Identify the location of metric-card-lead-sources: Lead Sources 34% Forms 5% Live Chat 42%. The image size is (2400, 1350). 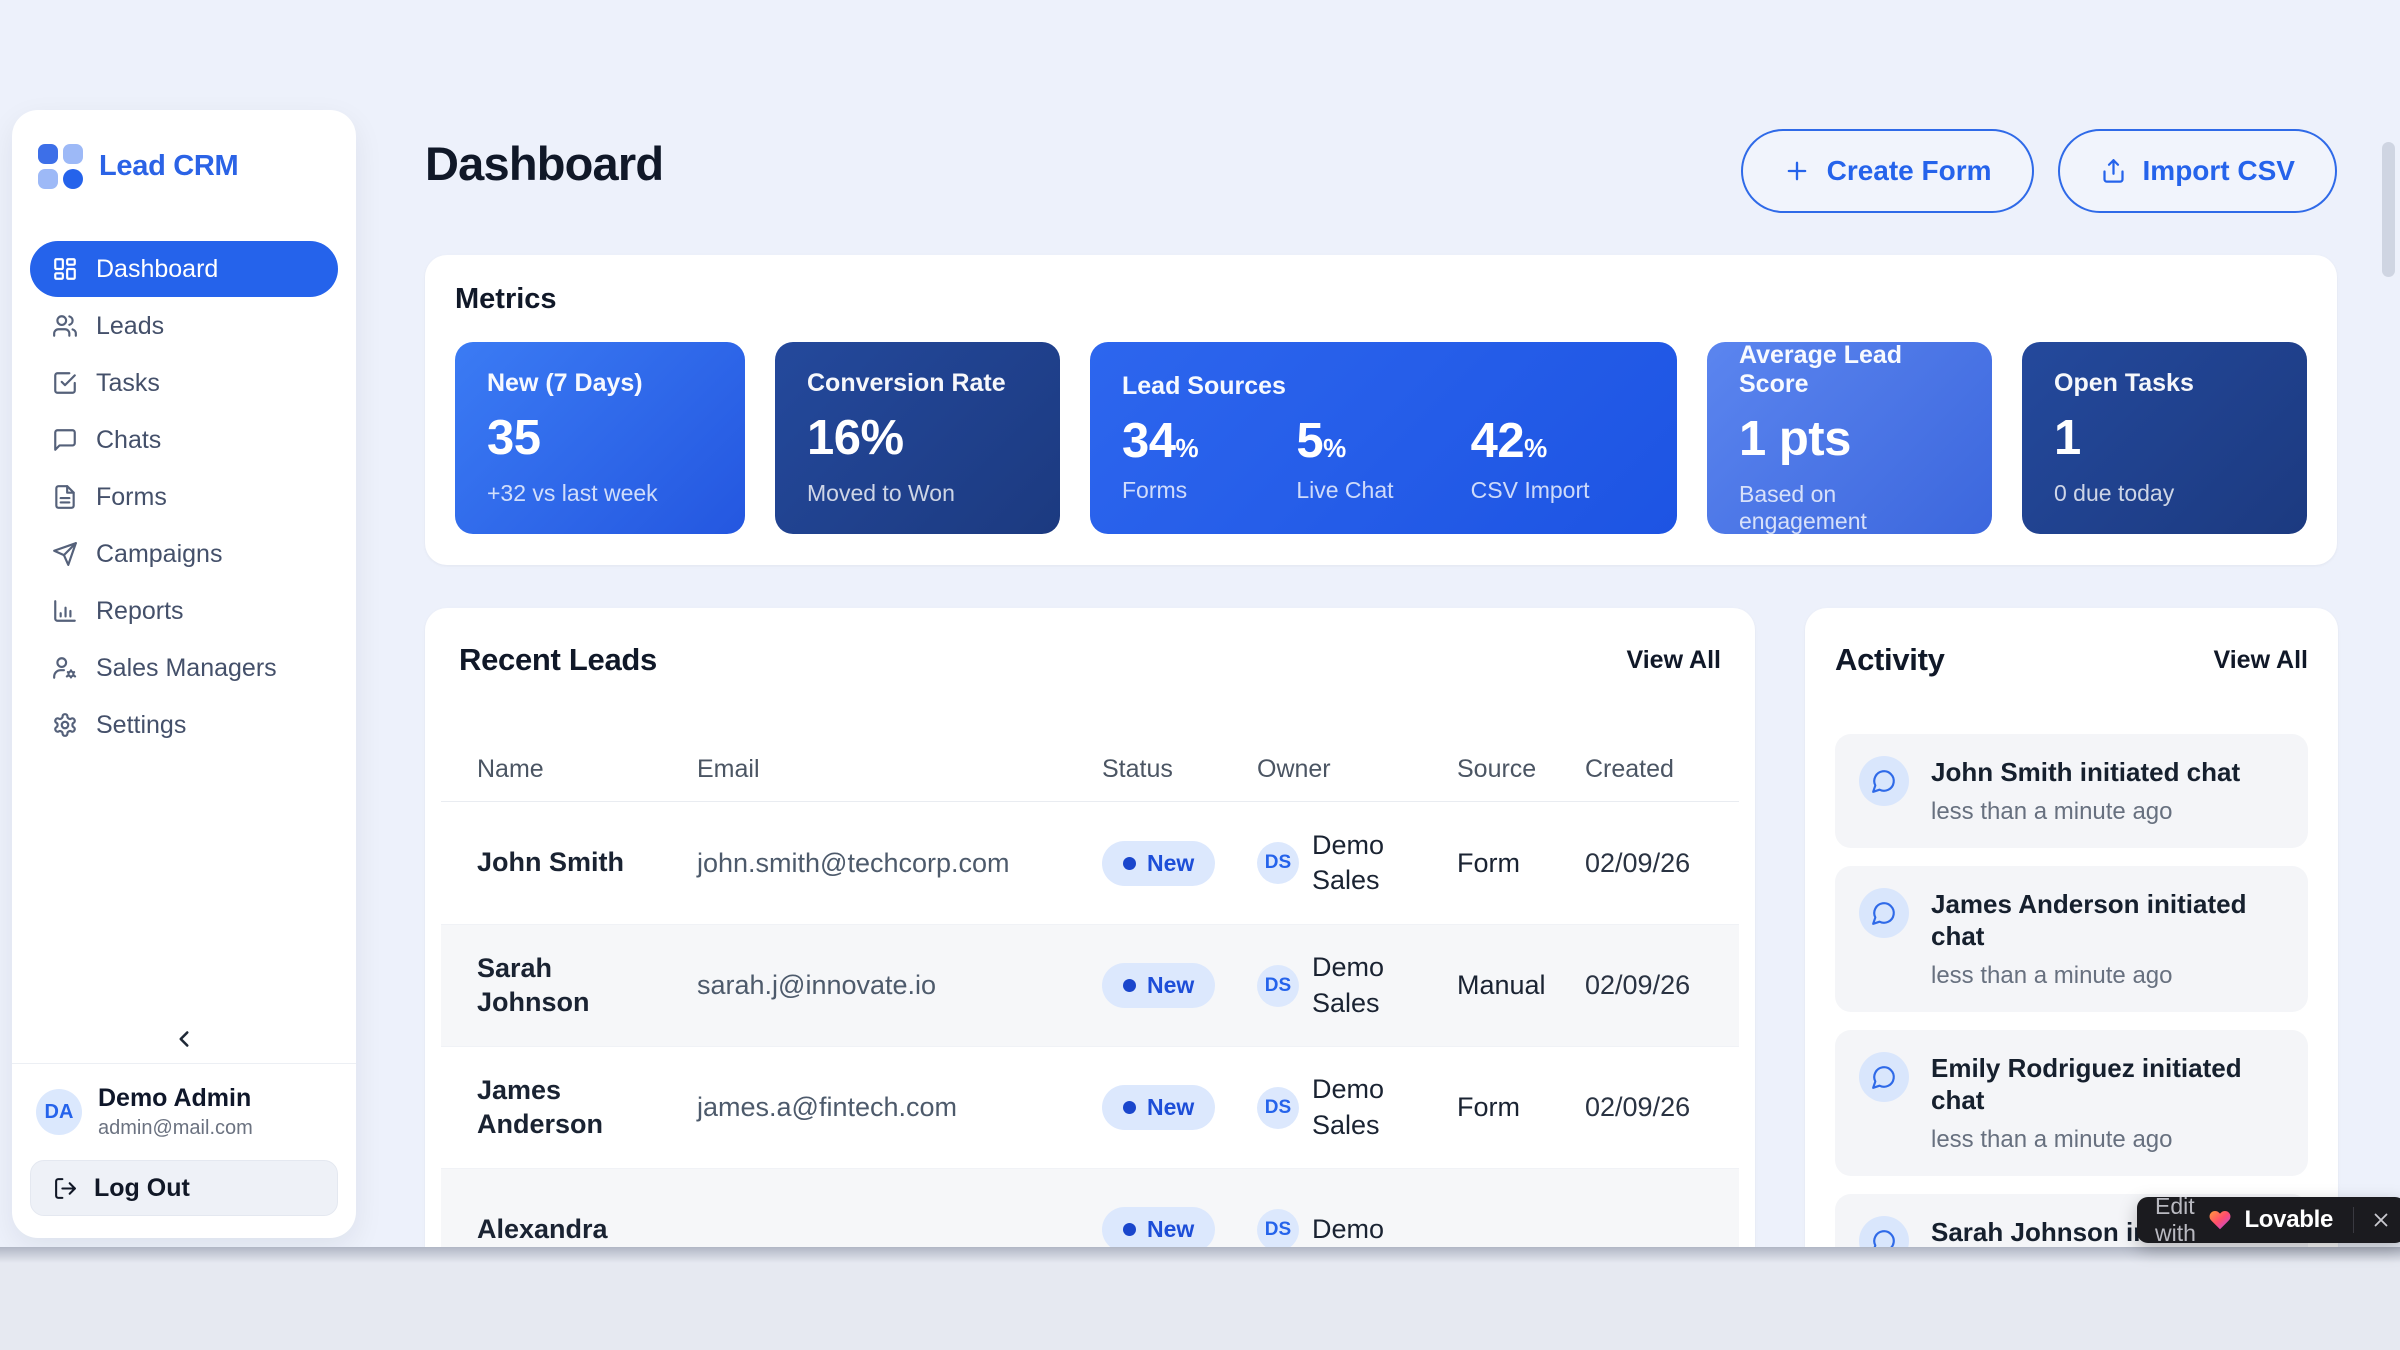
(1383, 438).